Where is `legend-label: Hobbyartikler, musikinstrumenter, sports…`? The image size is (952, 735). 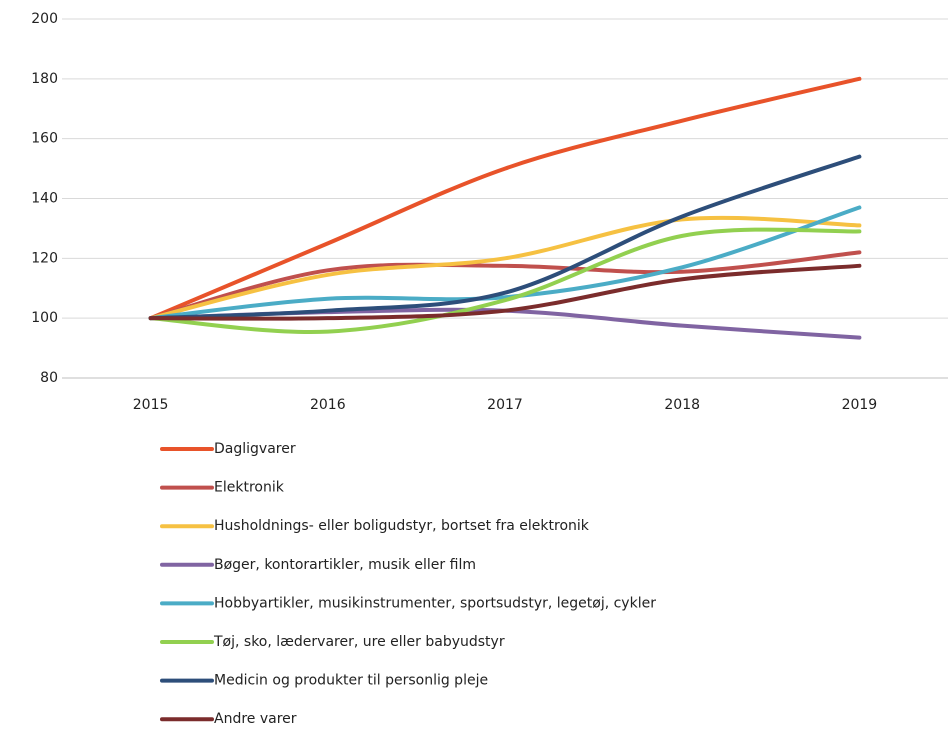 legend-label: Hobbyartikler, musikinstrumenter, sports… is located at coordinates (435, 603).